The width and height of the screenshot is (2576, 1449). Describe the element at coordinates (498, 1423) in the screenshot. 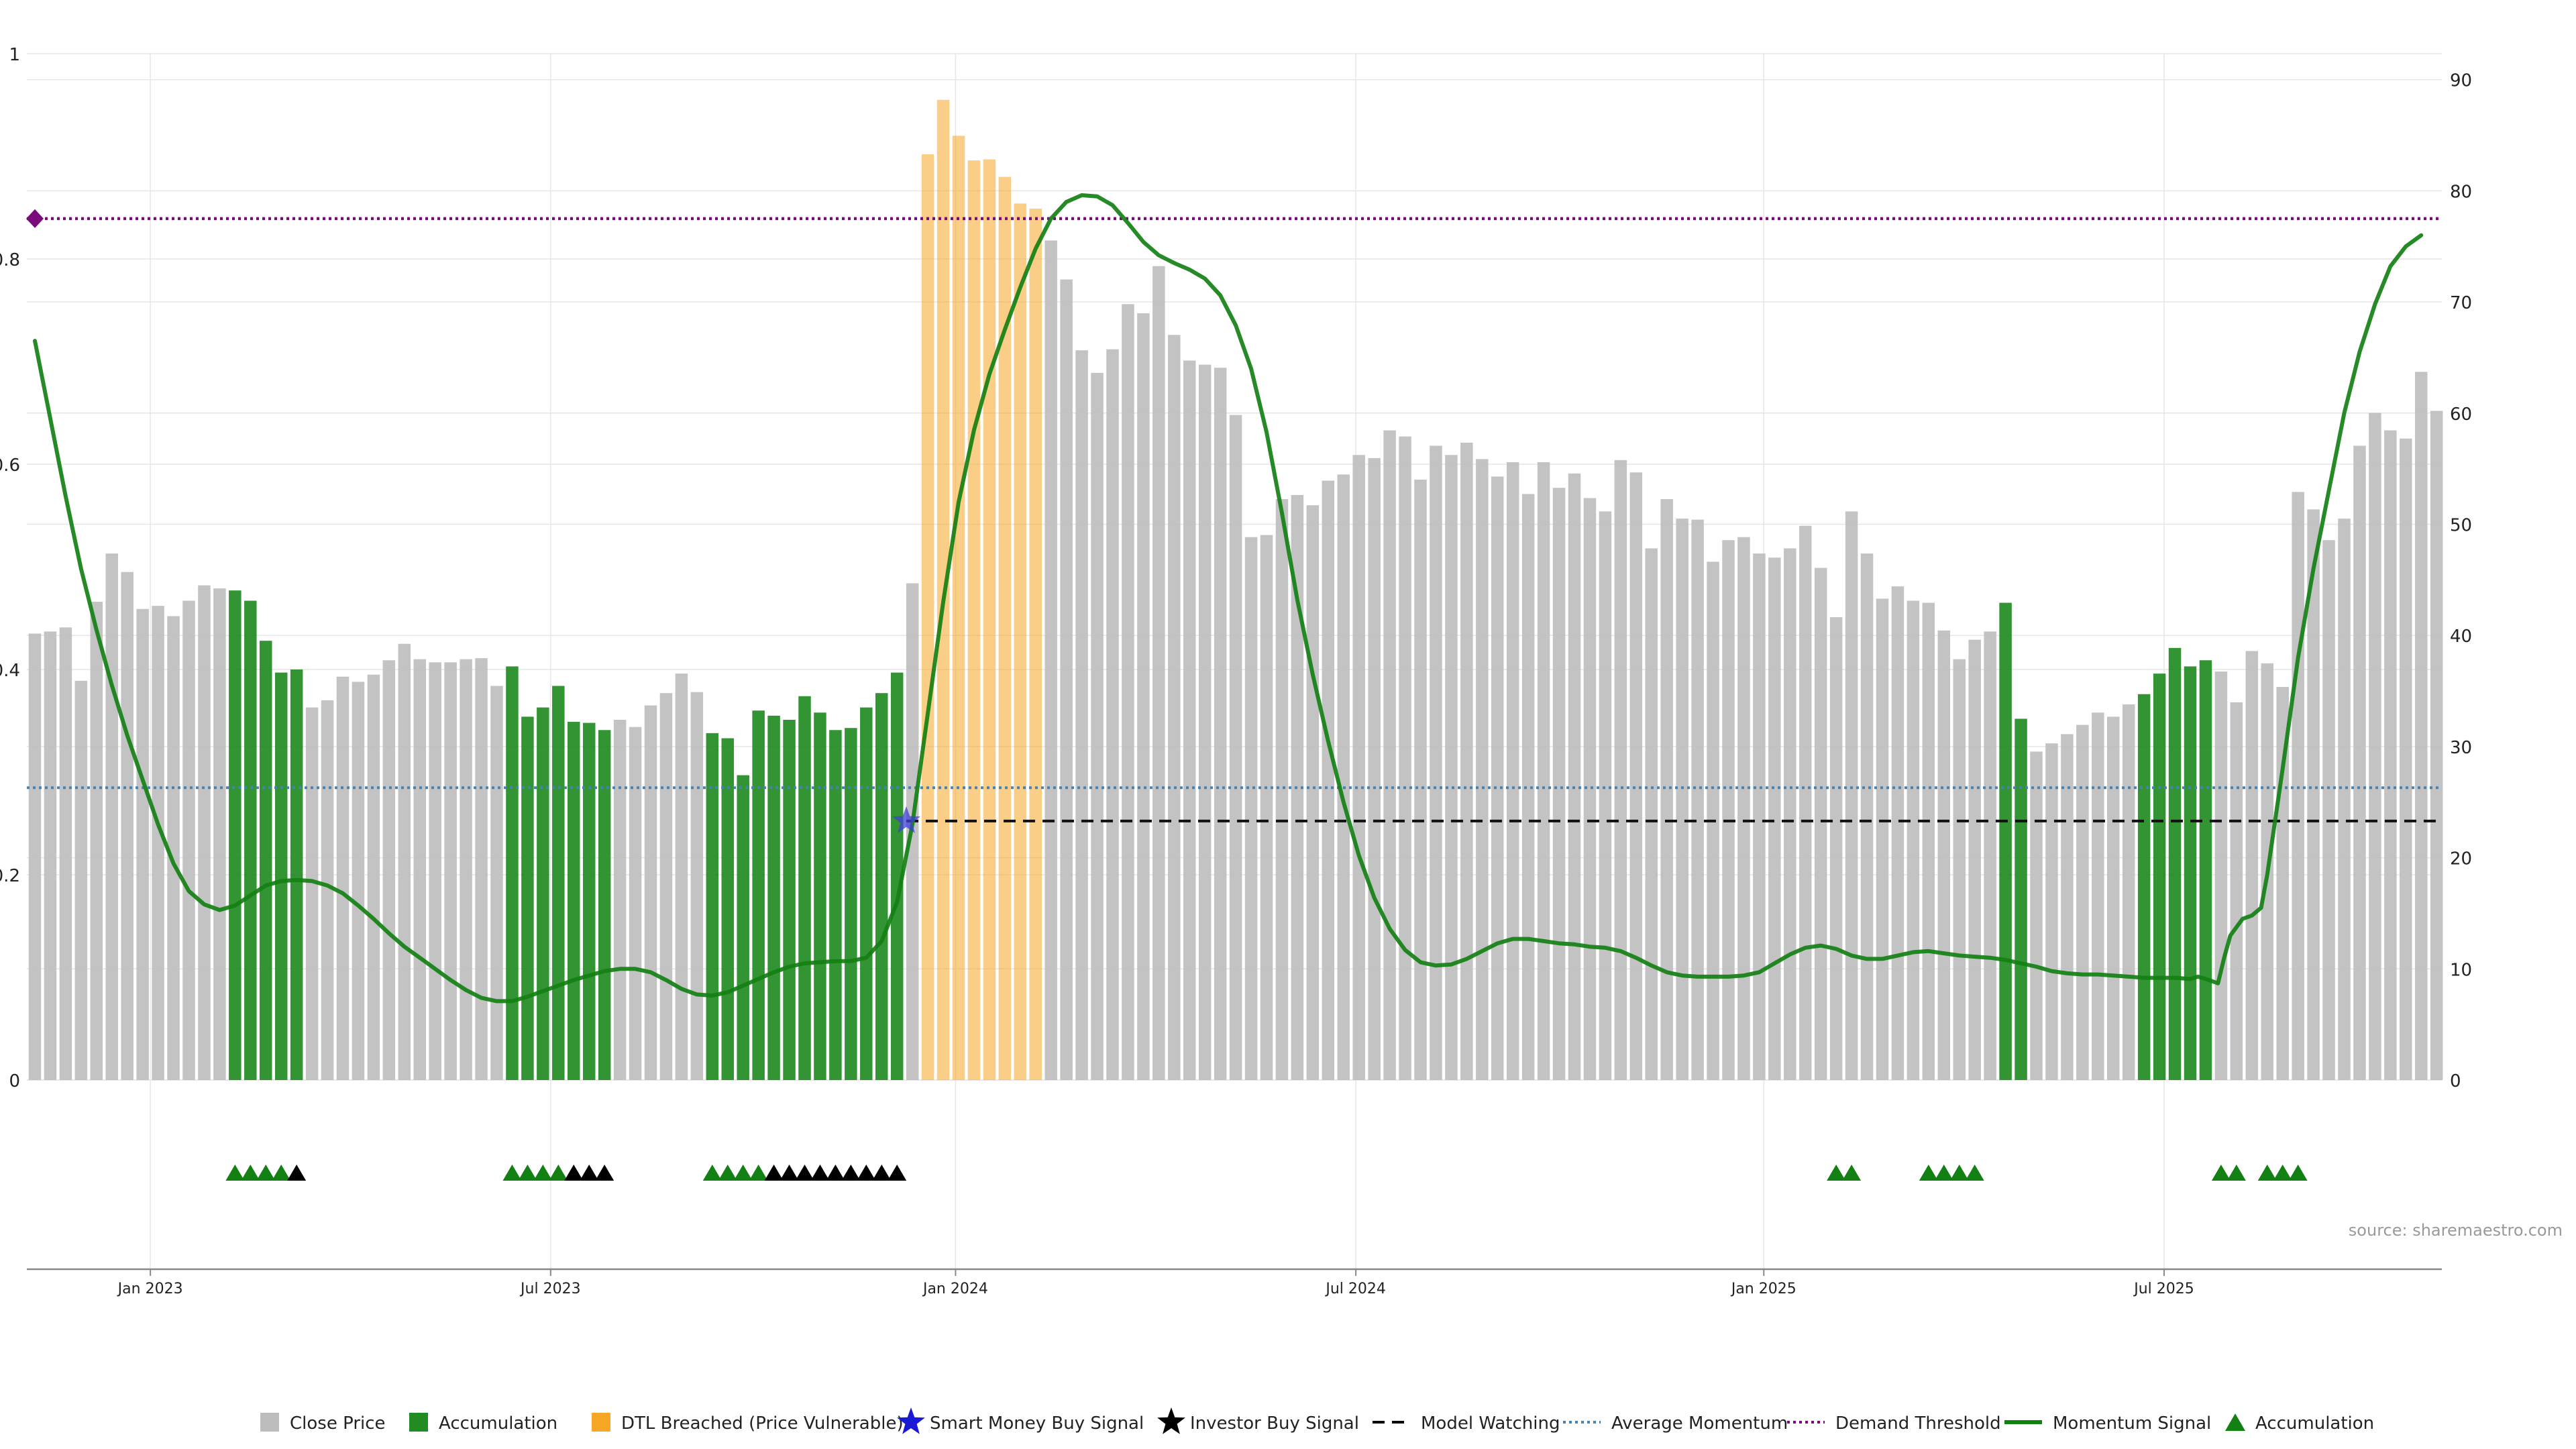

I see `legend-label: Accumulation` at that location.